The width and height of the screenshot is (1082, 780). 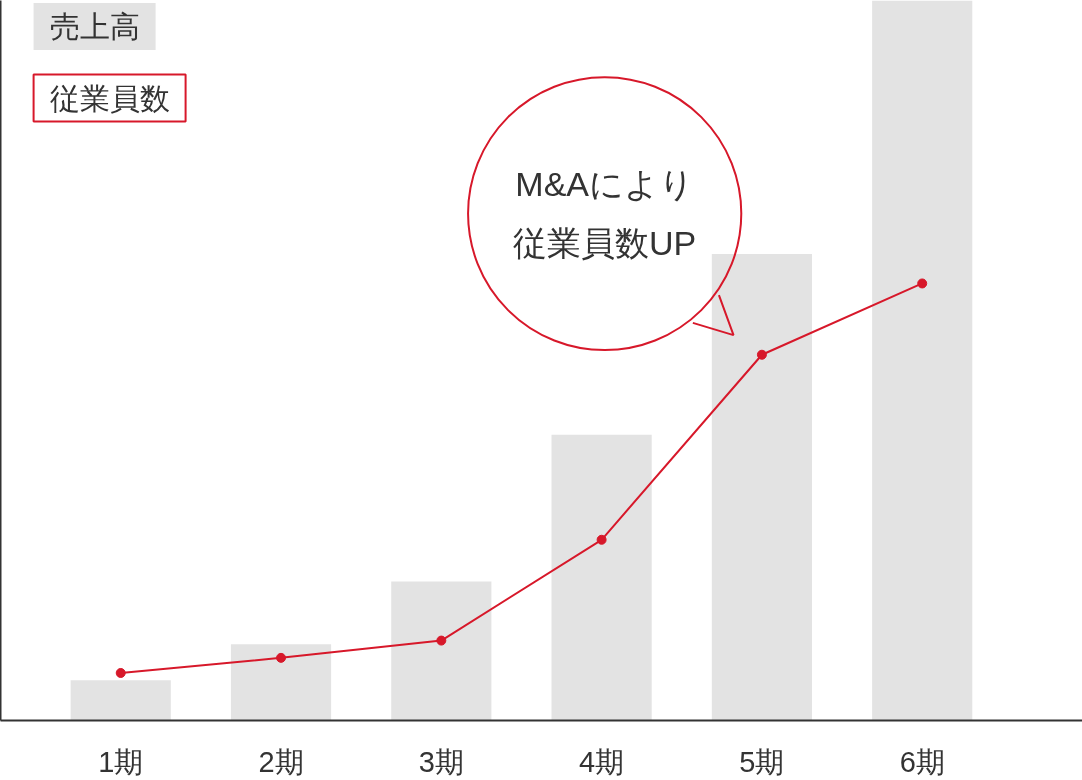 I want to click on x-tick-label: 5期, so click(x=762, y=761).